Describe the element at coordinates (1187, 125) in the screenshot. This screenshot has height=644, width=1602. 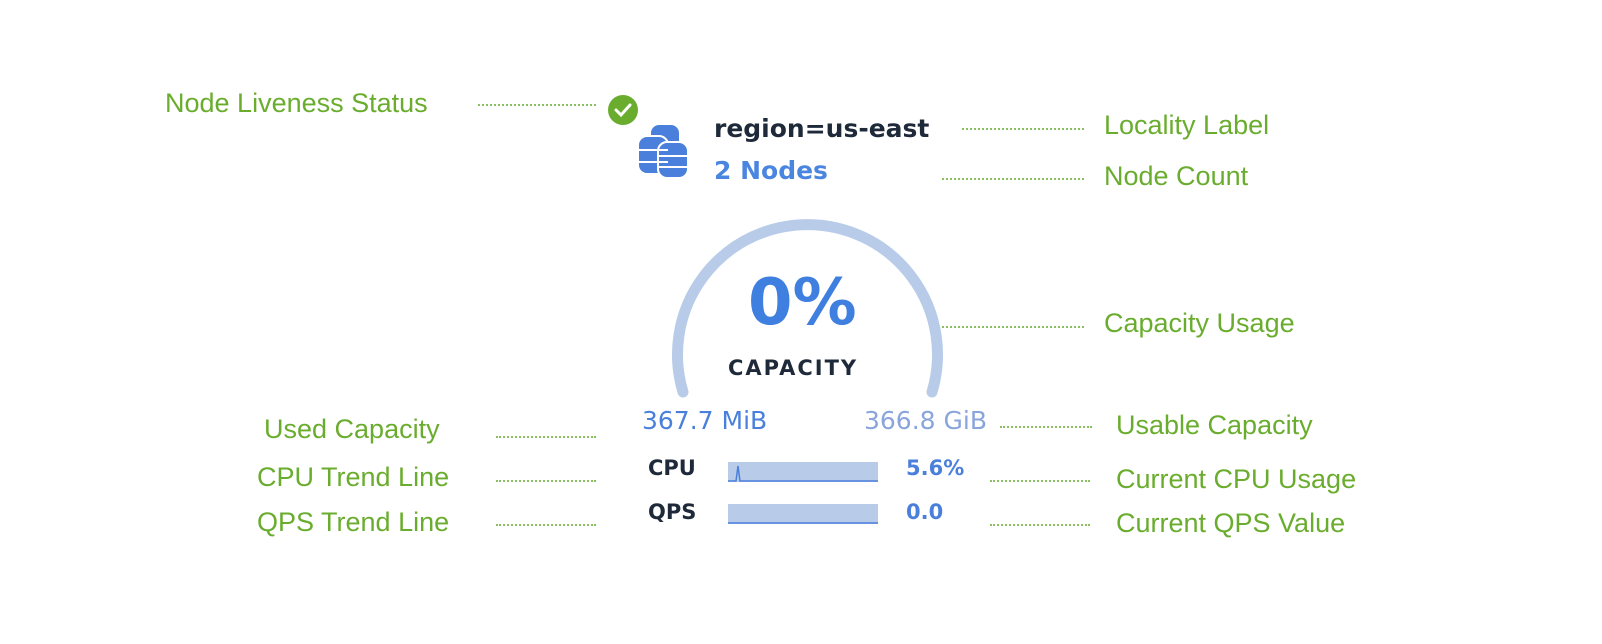
I see `annotation-locality: Locality Label` at that location.